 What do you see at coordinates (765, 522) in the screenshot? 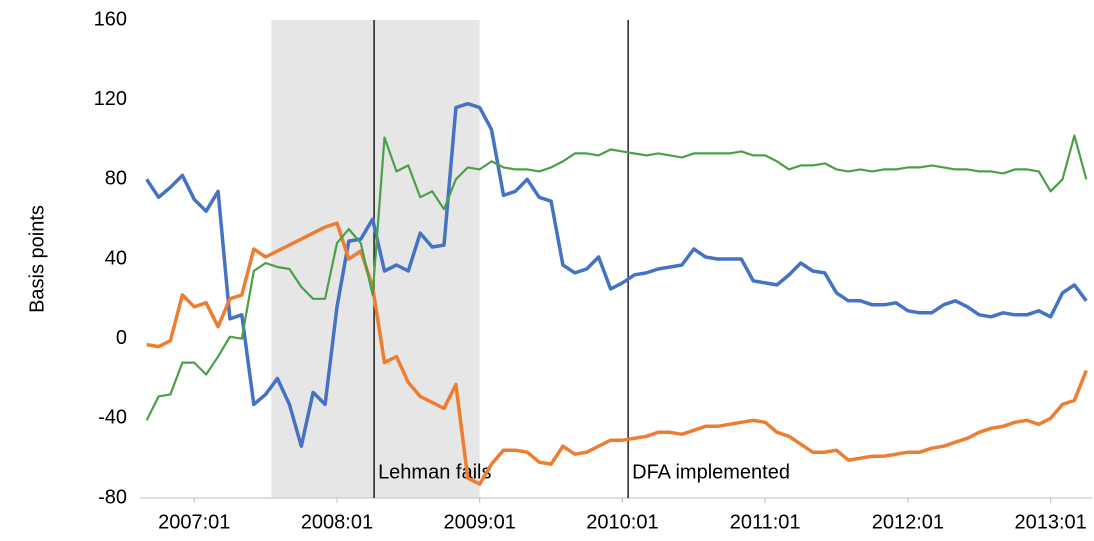
I see `x-tick-label: 2011:01` at bounding box center [765, 522].